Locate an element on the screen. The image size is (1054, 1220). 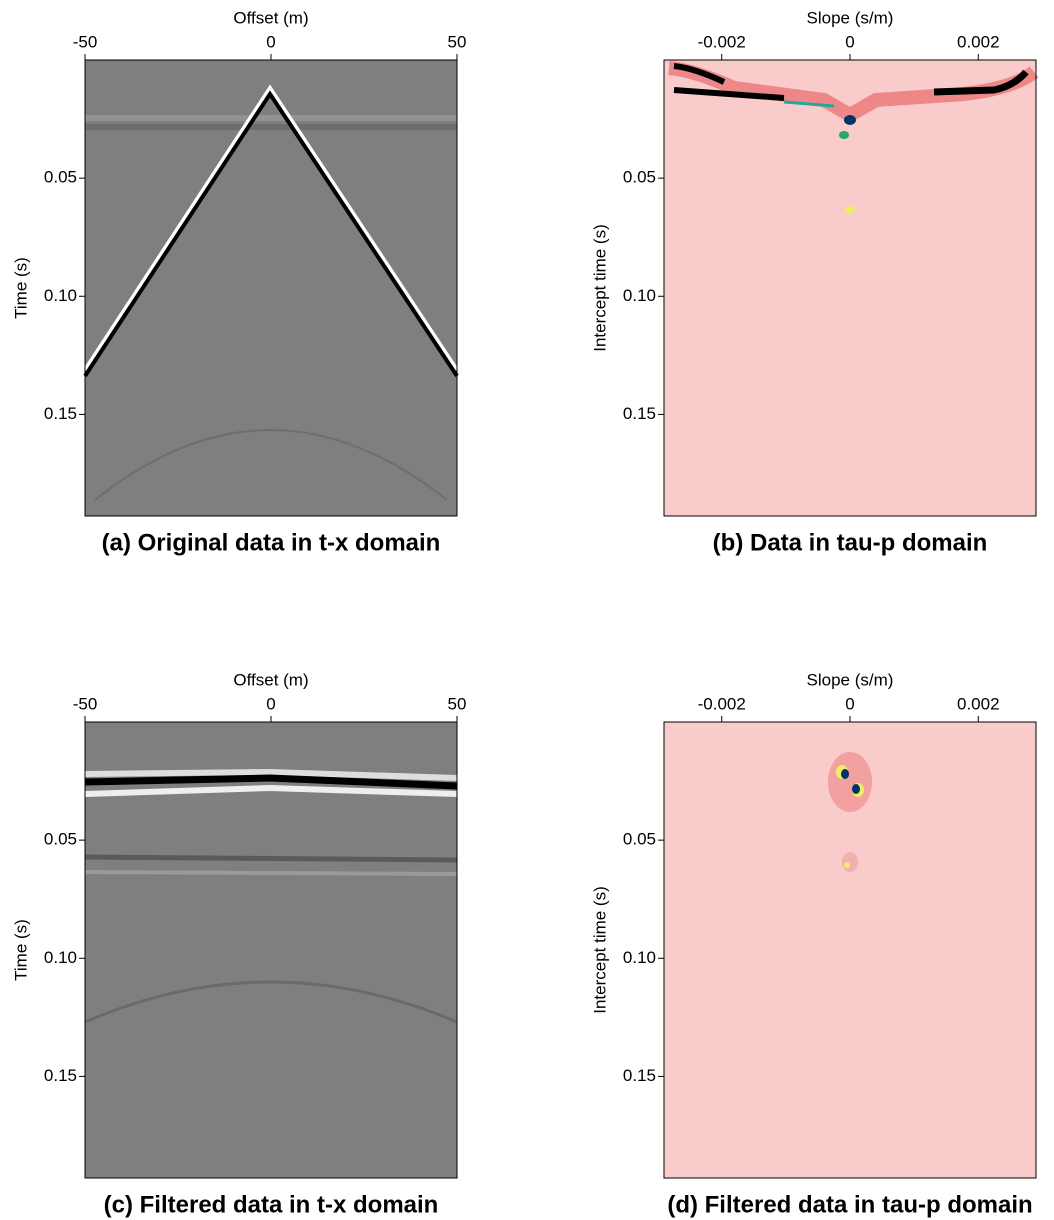
panel-caption: (c) Filtered data in t-x domain is located at coordinates (271, 1204).